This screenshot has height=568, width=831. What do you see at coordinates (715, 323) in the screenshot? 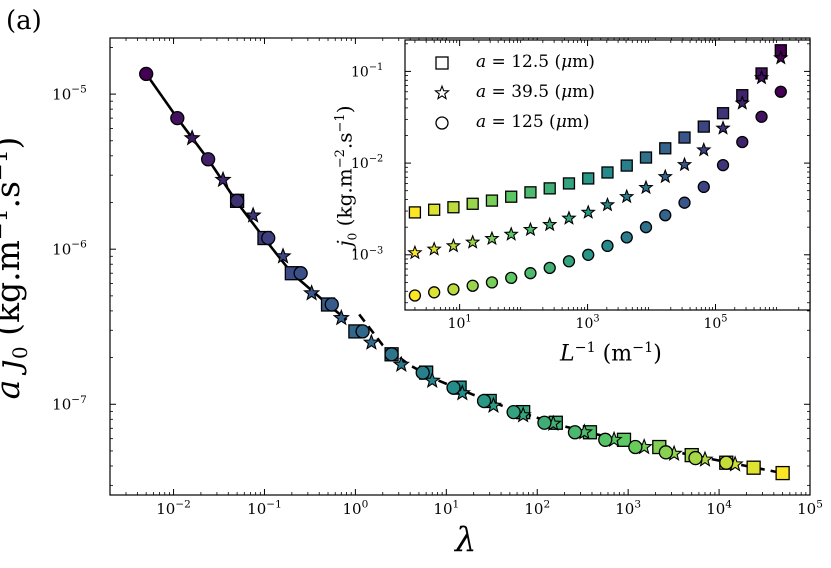
I see `inset-x-tick-label: 105` at bounding box center [715, 323].